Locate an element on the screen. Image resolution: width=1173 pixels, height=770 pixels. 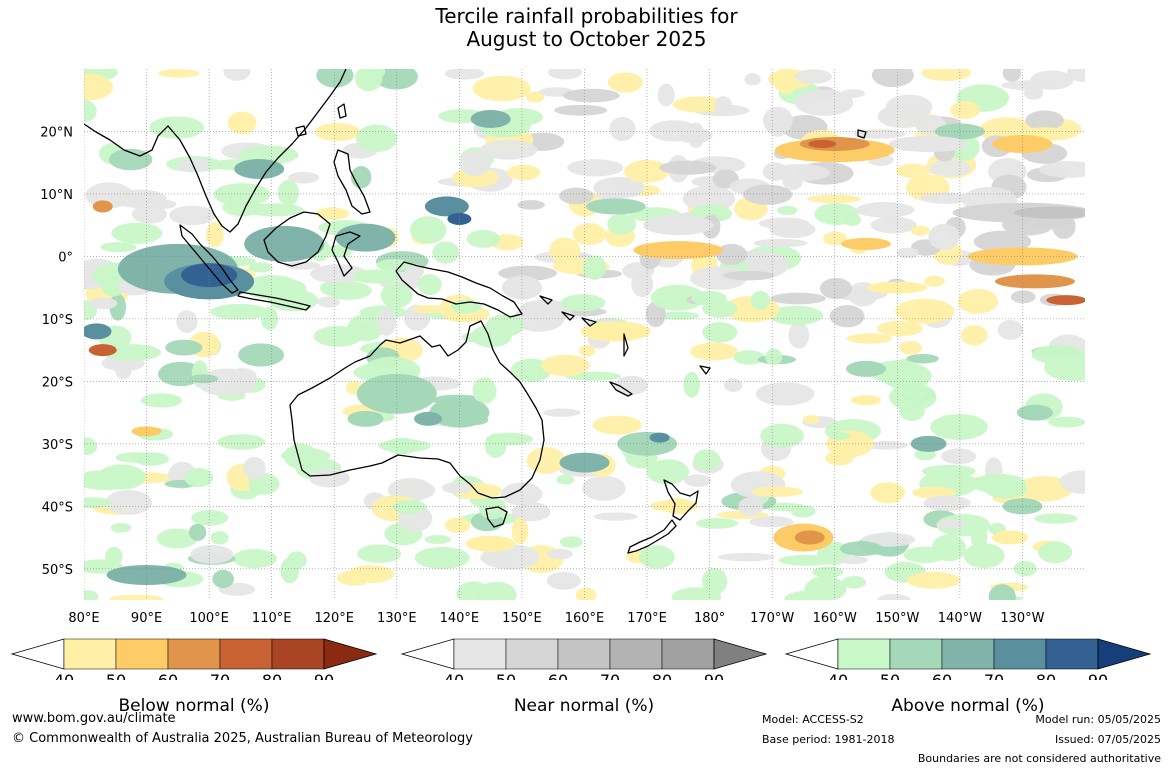
below-normal-legend-title: Below normal (%) is located at coordinates (194, 706).